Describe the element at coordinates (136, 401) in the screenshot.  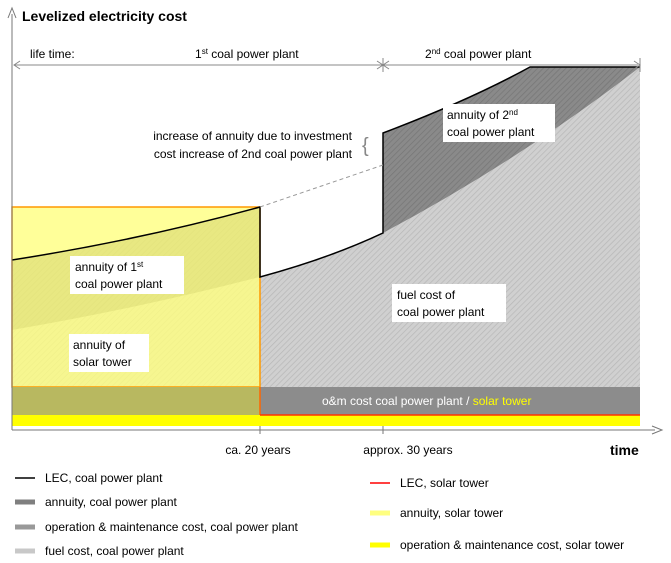
I see `om-band-solar` at that location.